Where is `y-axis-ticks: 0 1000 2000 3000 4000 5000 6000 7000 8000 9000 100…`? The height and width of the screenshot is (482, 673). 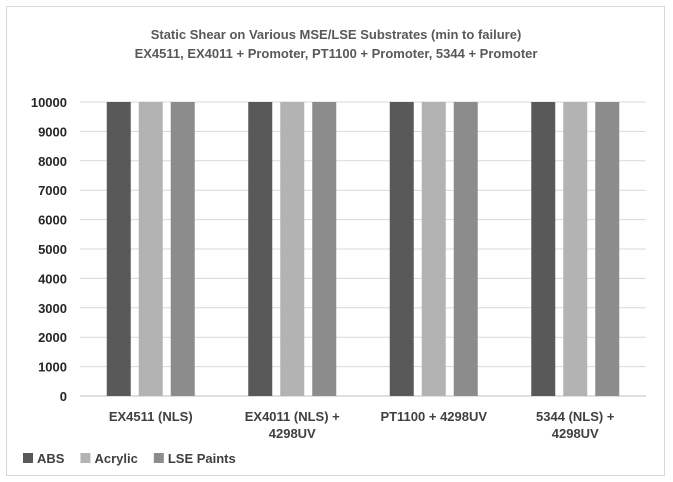
y-axis-ticks: 0 1000 2000 3000 4000 5000 6000 7000 8000 9000 100… is located at coordinates (49, 249).